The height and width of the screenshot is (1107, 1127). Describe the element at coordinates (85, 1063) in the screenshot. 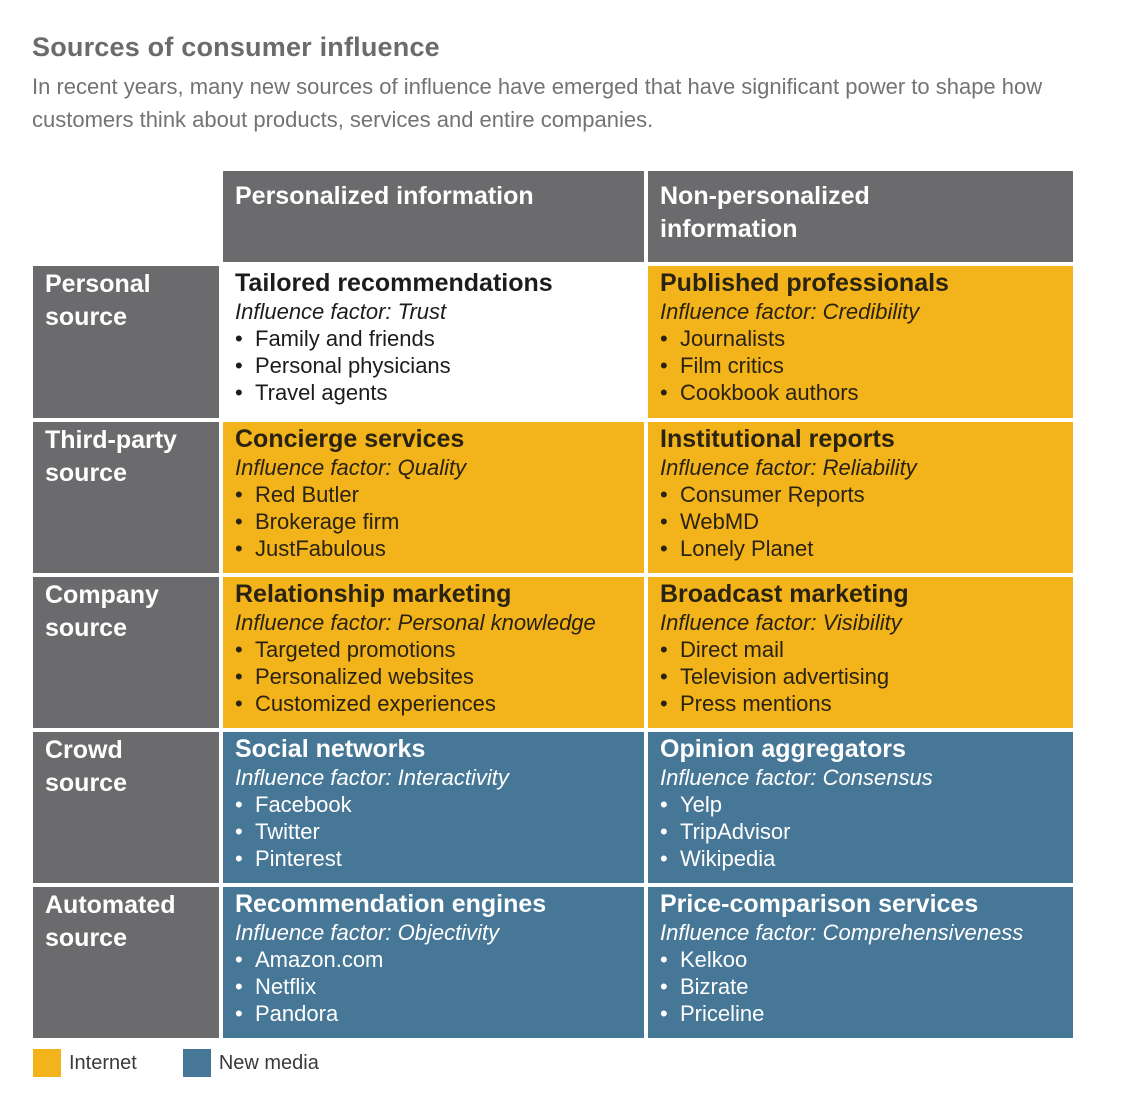

I see `legend-item-internet: Internet` at that location.